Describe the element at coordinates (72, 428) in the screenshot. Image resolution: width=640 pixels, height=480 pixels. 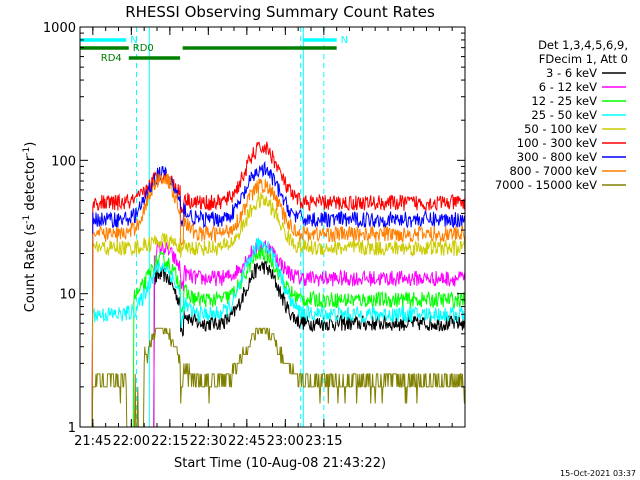
I see `y-tick-label: 1` at that location.